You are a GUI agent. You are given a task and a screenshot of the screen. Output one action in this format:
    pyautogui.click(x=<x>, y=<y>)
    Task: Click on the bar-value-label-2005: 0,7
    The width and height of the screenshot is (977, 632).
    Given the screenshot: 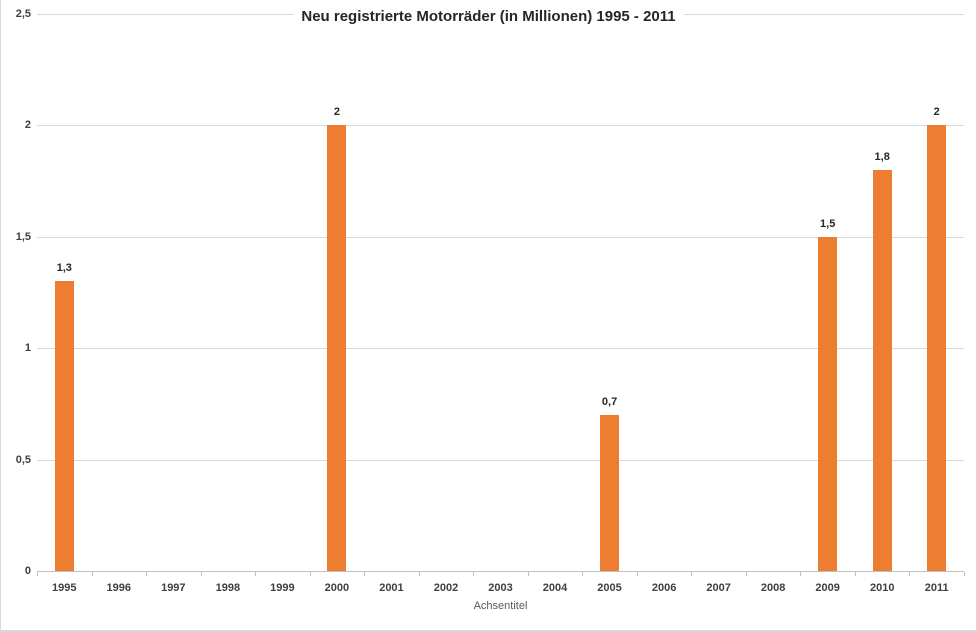 What is the action you would take?
    pyautogui.click(x=609, y=402)
    